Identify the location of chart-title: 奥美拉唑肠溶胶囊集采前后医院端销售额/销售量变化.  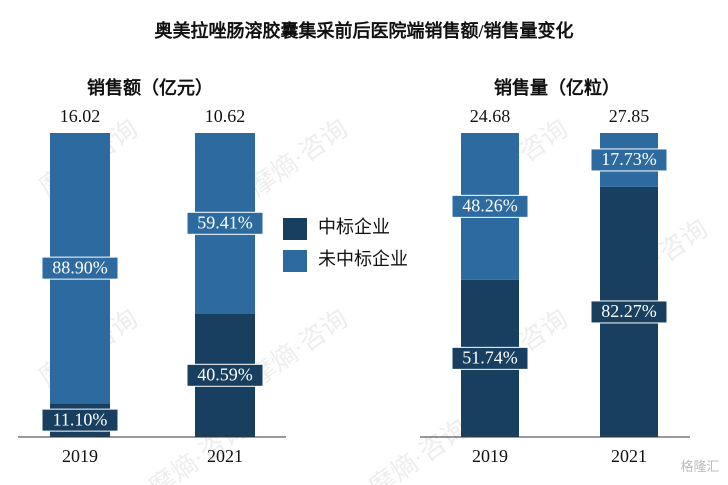
(364, 30).